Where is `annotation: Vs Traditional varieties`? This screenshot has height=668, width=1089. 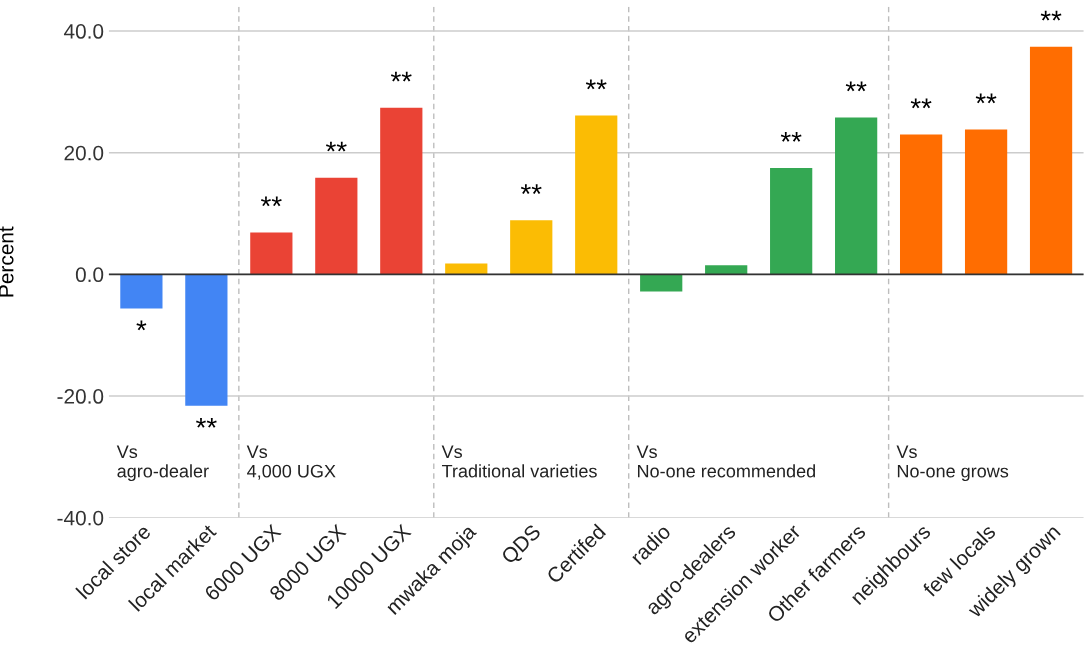 annotation: Vs Traditional varieties is located at coordinates (519, 461).